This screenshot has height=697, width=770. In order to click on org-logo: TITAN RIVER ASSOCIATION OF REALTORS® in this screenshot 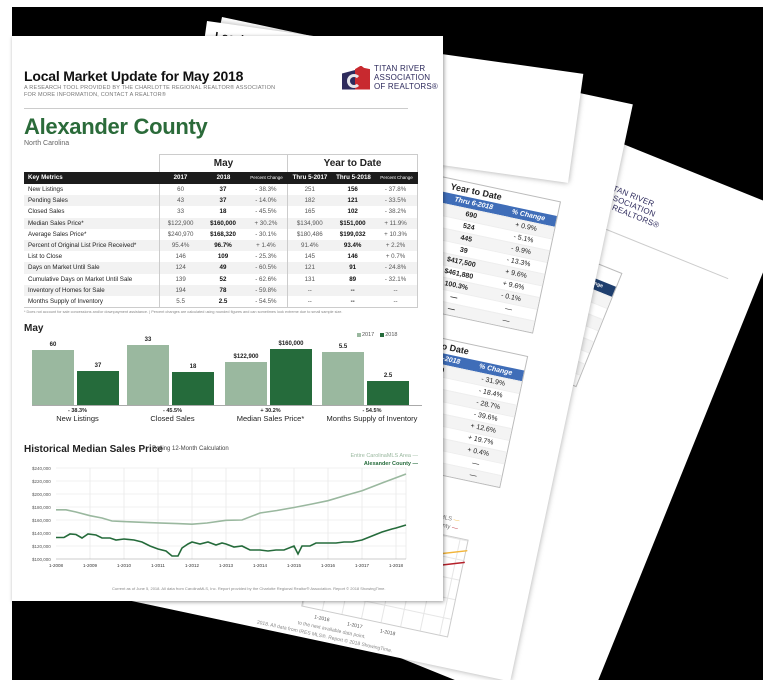, I will do `click(390, 77)`.